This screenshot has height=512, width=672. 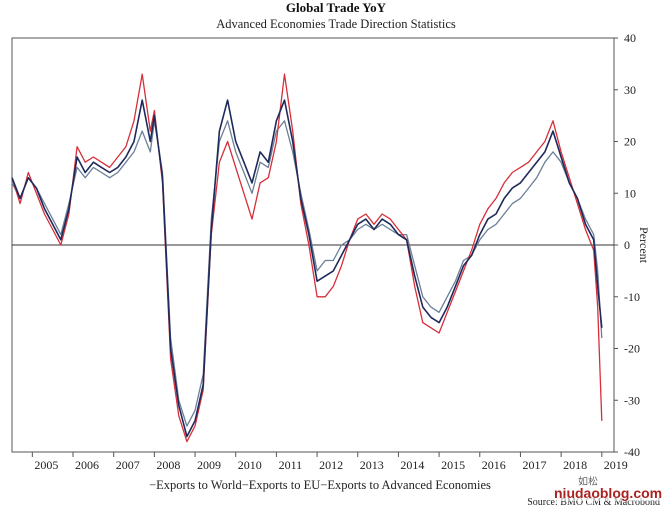 What do you see at coordinates (534, 465) in the screenshot?
I see `x-tick-label: 2017` at bounding box center [534, 465].